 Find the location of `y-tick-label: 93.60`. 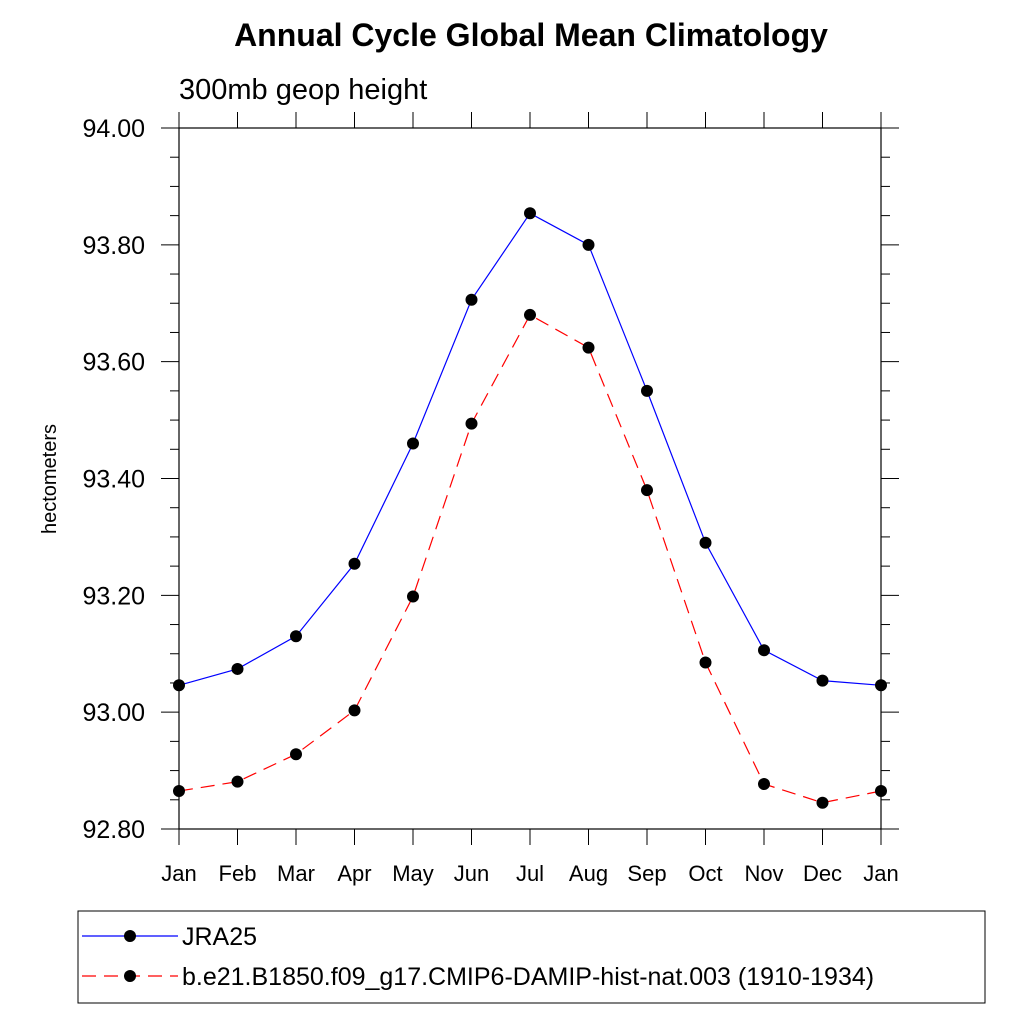

y-tick-label: 93.60 is located at coordinates (113, 363).